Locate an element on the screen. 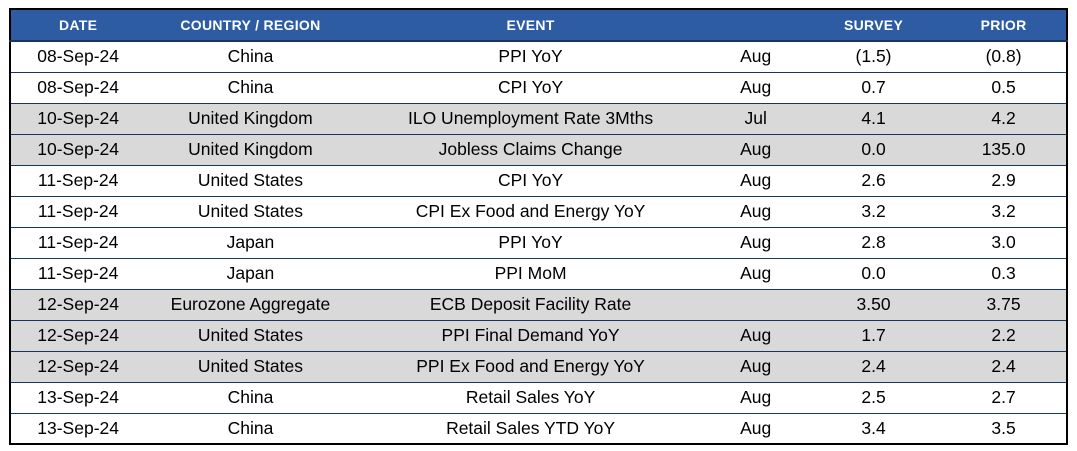 The width and height of the screenshot is (1077, 451). cell-prior: 4.2 is located at coordinates (1004, 119).